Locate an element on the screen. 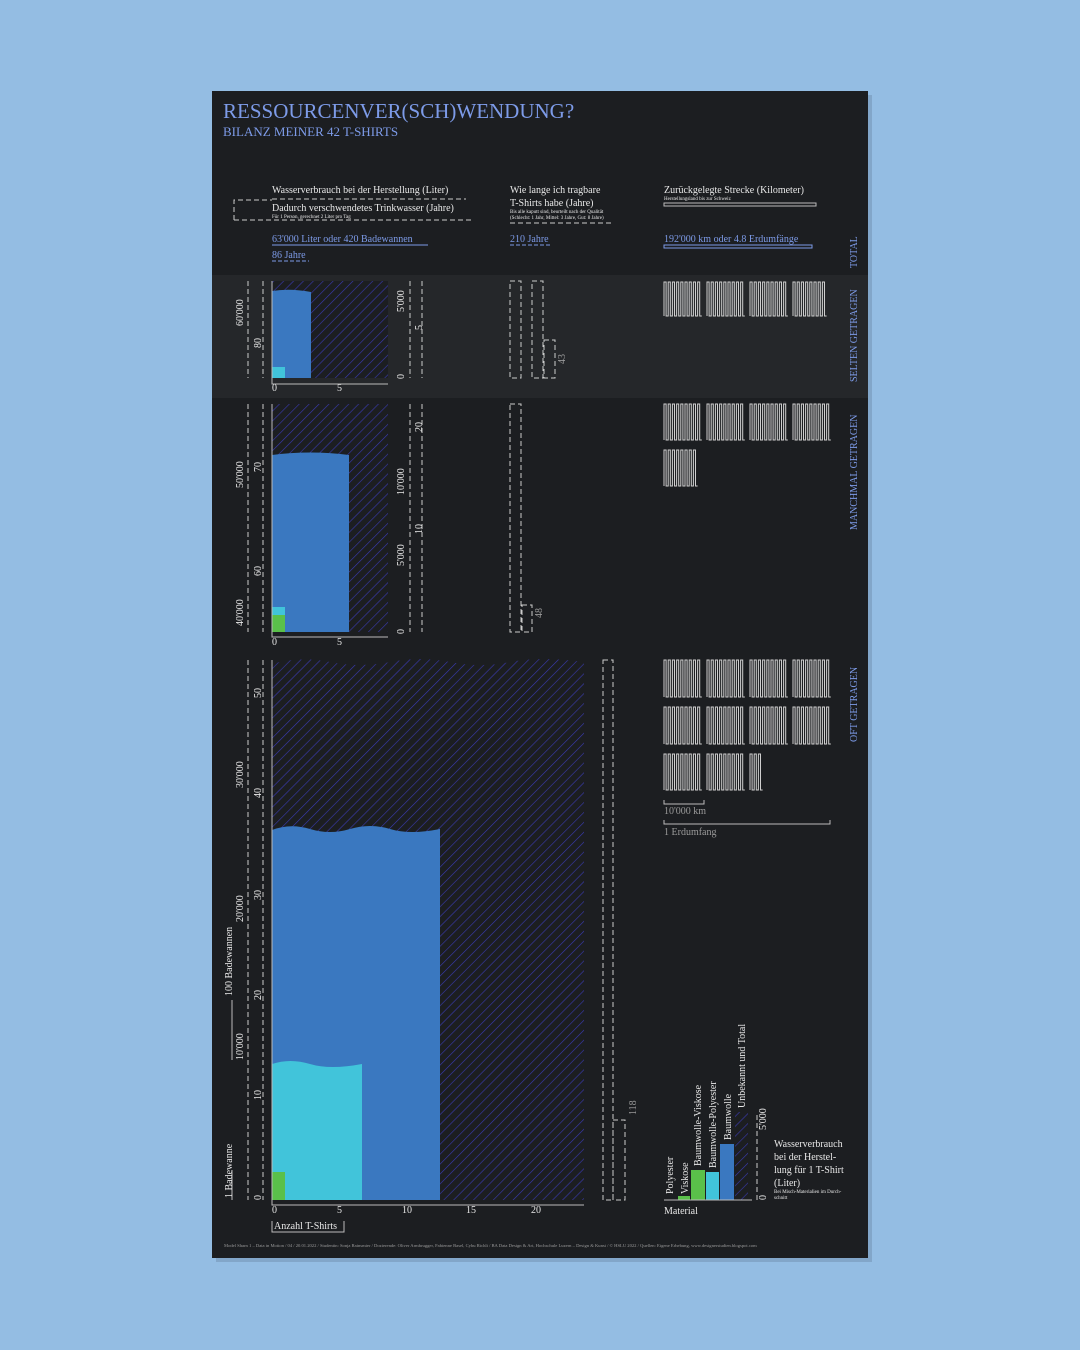 The width and height of the screenshot is (1080, 1350). title: RESSOURCENVER(SCH)WENDUNG? is located at coordinates (398, 111).